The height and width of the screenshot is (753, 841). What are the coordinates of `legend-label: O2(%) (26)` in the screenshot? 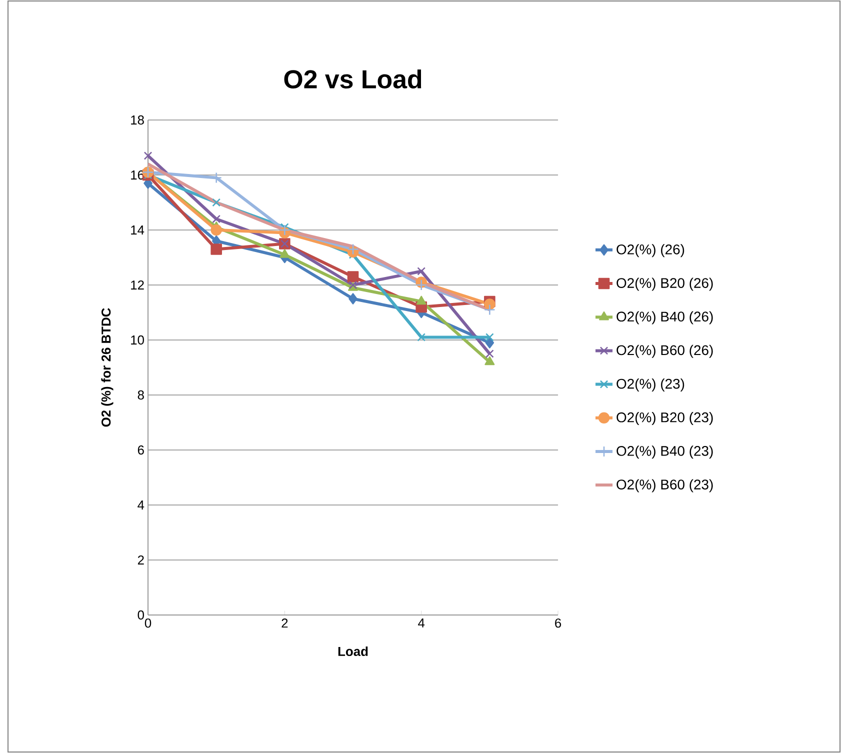 It's located at (650, 251).